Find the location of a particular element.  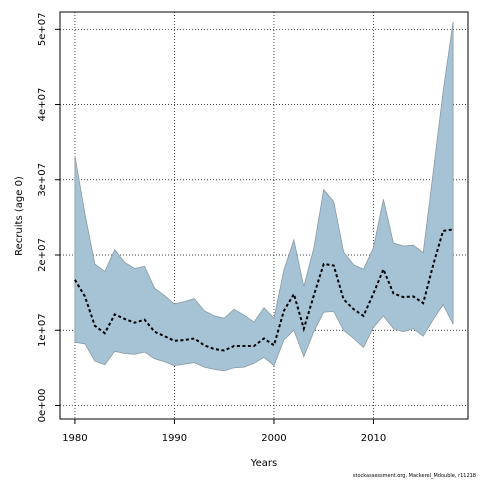

y-tick-label: 0e+00 is located at coordinates (42, 406).